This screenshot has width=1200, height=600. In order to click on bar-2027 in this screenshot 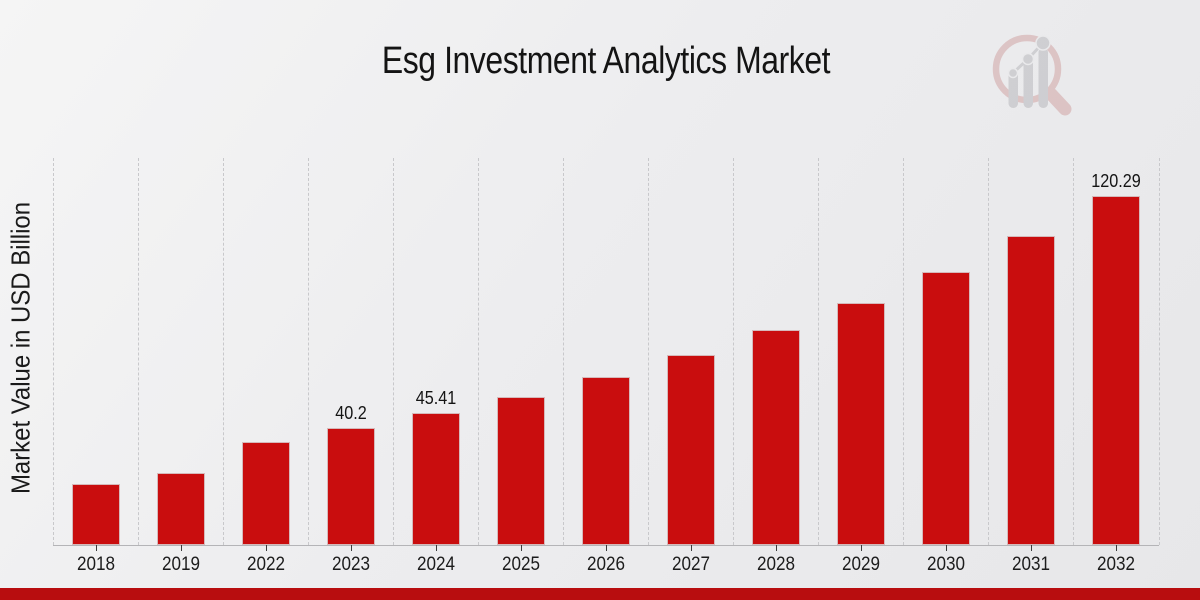, I will do `click(691, 450)`.